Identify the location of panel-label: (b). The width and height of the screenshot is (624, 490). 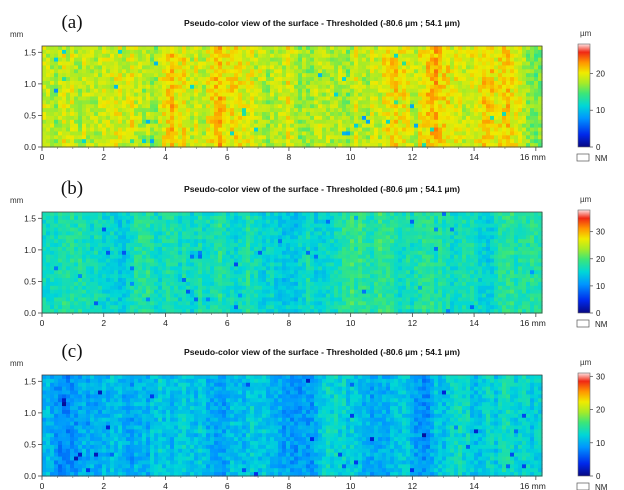
(72, 188).